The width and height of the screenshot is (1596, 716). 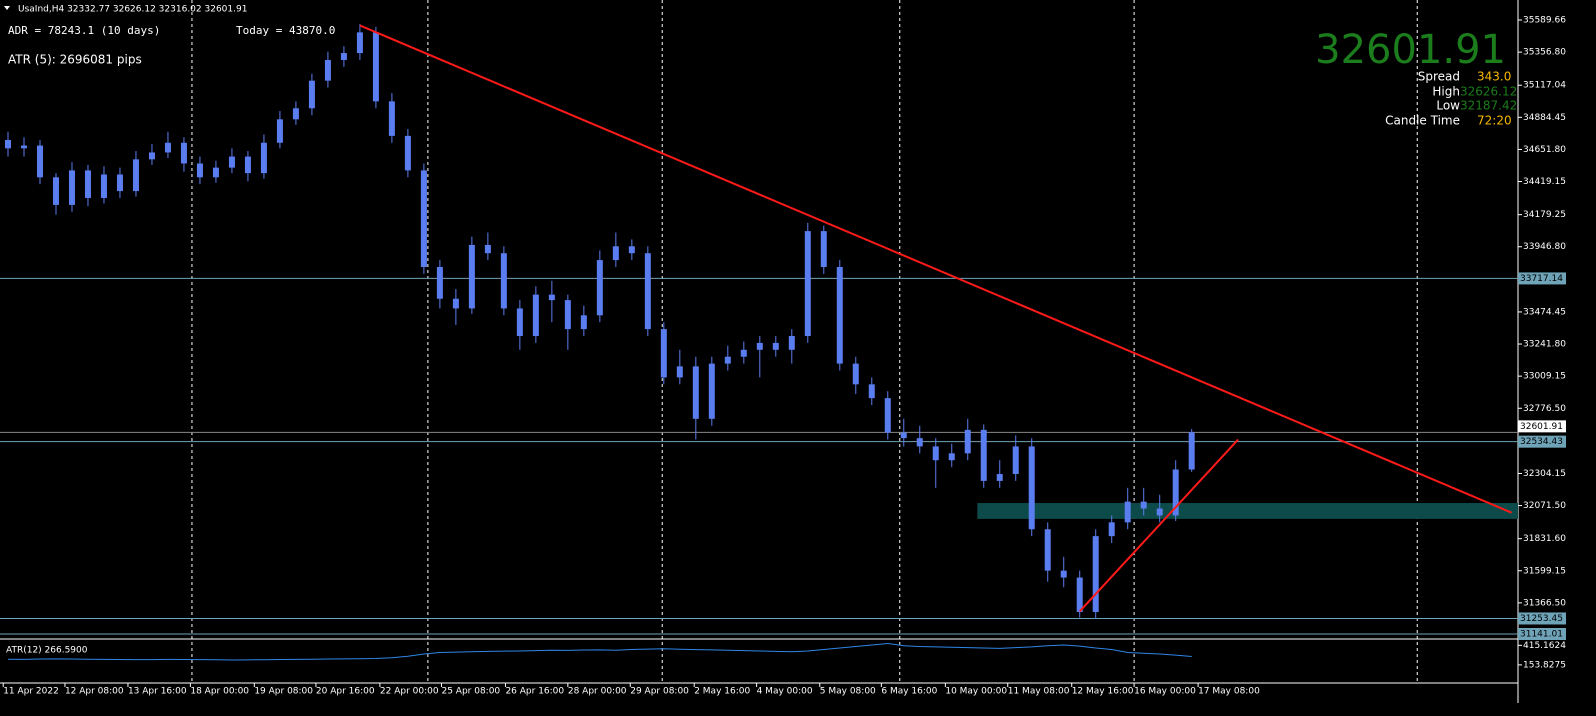 What do you see at coordinates (94, 692) in the screenshot?
I see `x-tick-label: 12 Apr 08:00` at bounding box center [94, 692].